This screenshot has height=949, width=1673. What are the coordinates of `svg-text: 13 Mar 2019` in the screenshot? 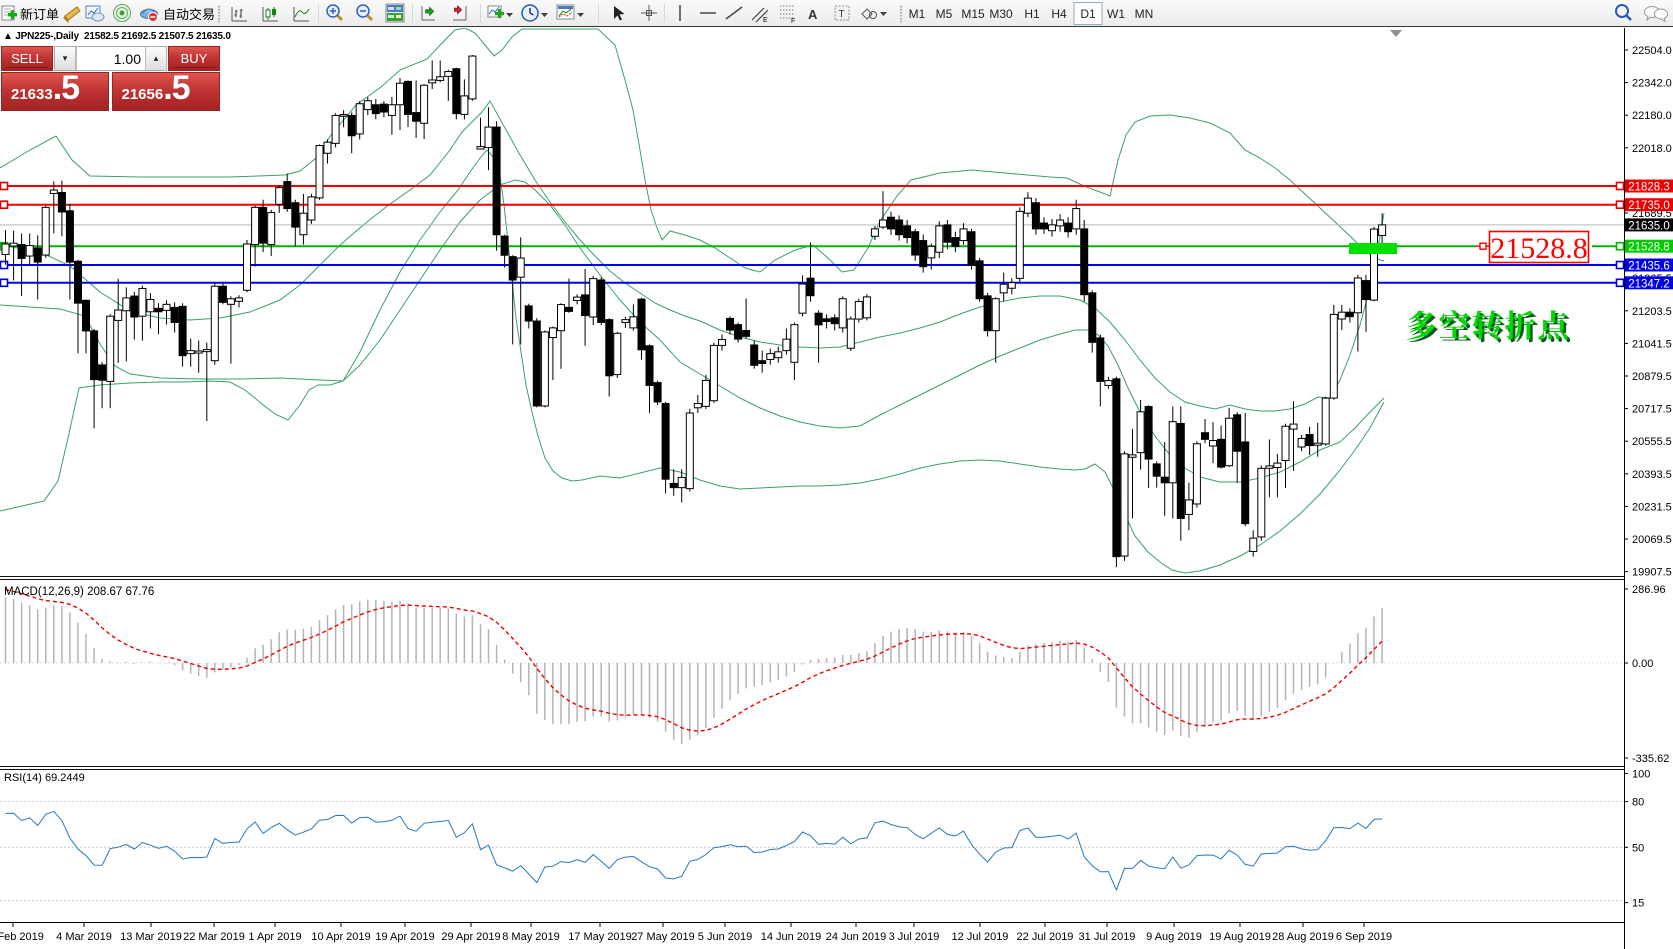 It's located at (151, 937).